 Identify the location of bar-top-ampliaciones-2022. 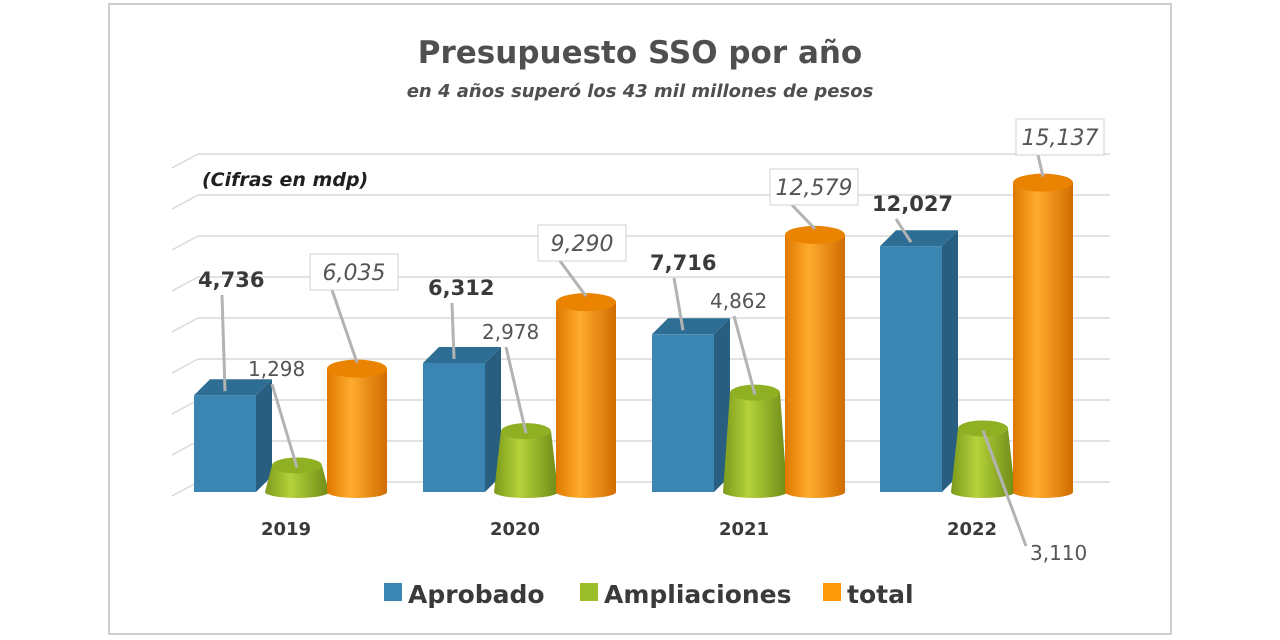
(983, 428).